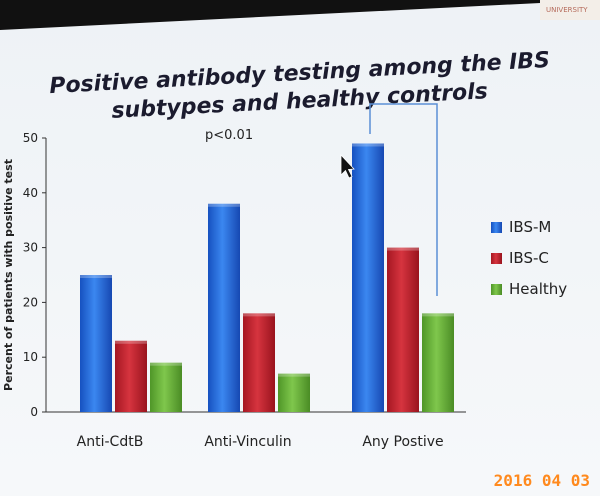 Image resolution: width=600 pixels, height=496 pixels. I want to click on chart-legend: IBS-M IBS-C Healthy, so click(529, 258).